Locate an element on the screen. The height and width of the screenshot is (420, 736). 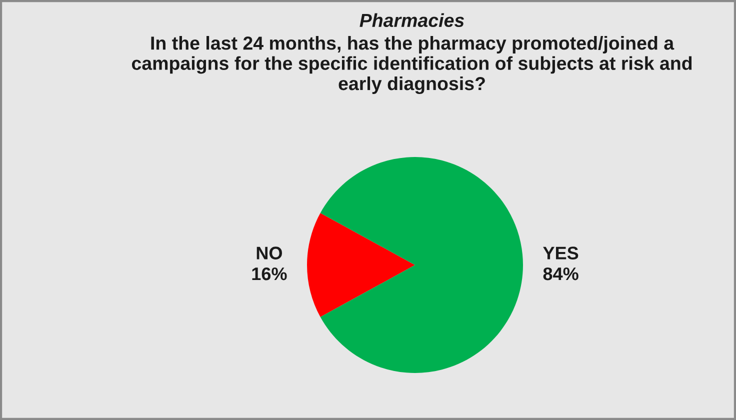
data-label: 84% is located at coordinates (560, 273).